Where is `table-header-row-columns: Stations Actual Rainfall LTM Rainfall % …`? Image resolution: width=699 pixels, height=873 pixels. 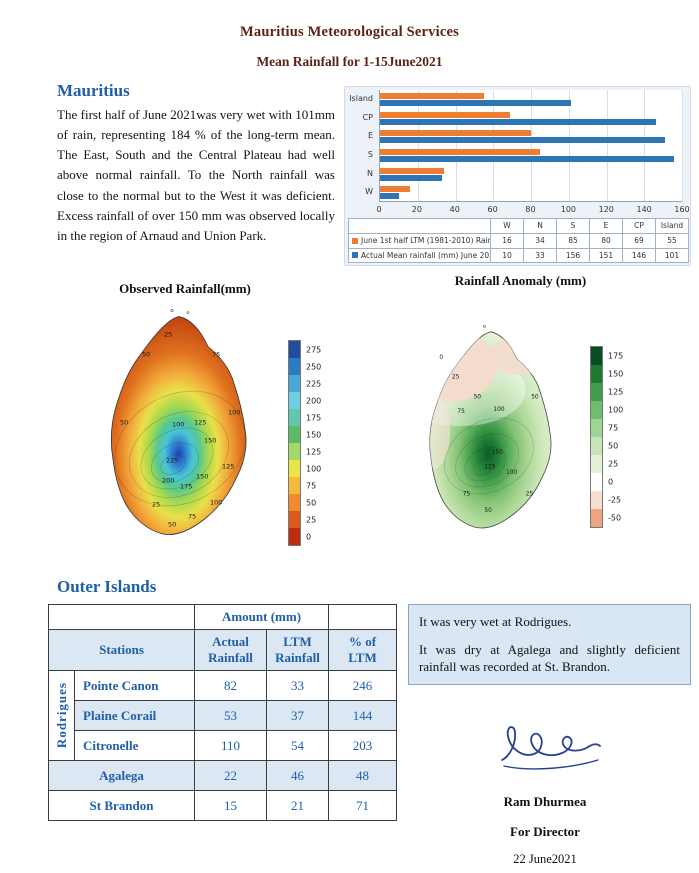 table-header-row-columns: Stations Actual Rainfall LTM Rainfall % … is located at coordinates (223, 650).